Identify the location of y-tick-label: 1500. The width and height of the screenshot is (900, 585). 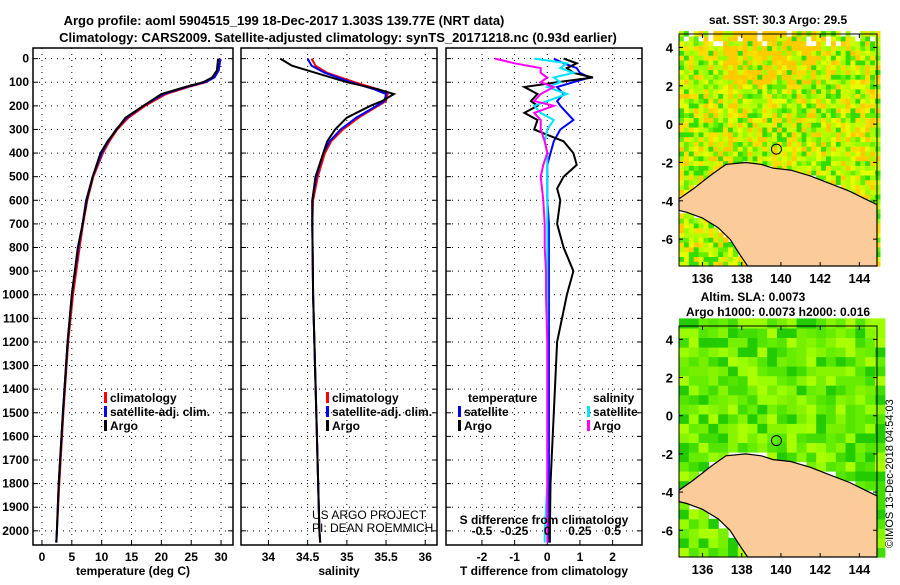
(15, 413).